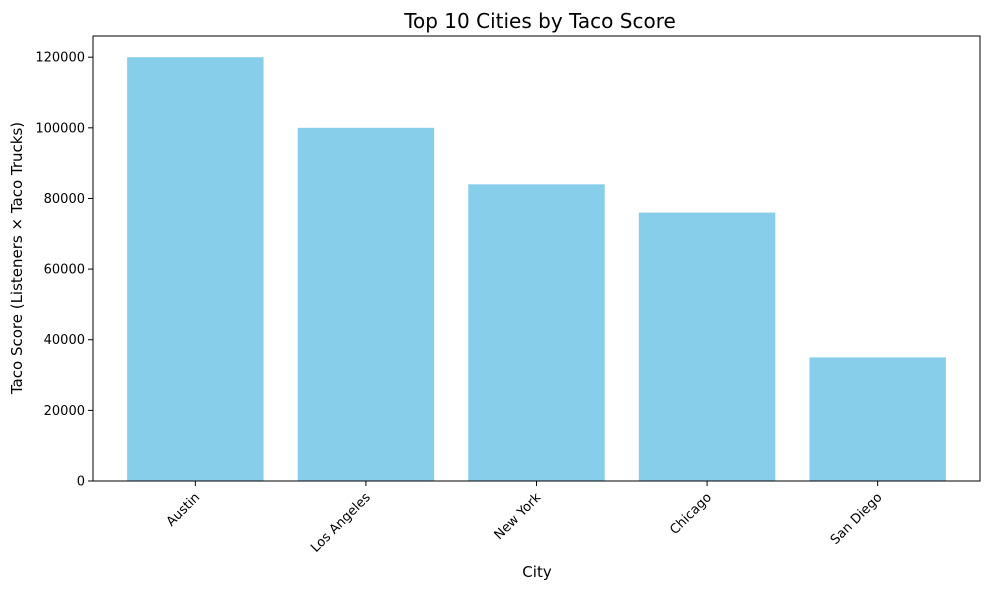  What do you see at coordinates (536, 333) in the screenshot?
I see `bar-new-york` at bounding box center [536, 333].